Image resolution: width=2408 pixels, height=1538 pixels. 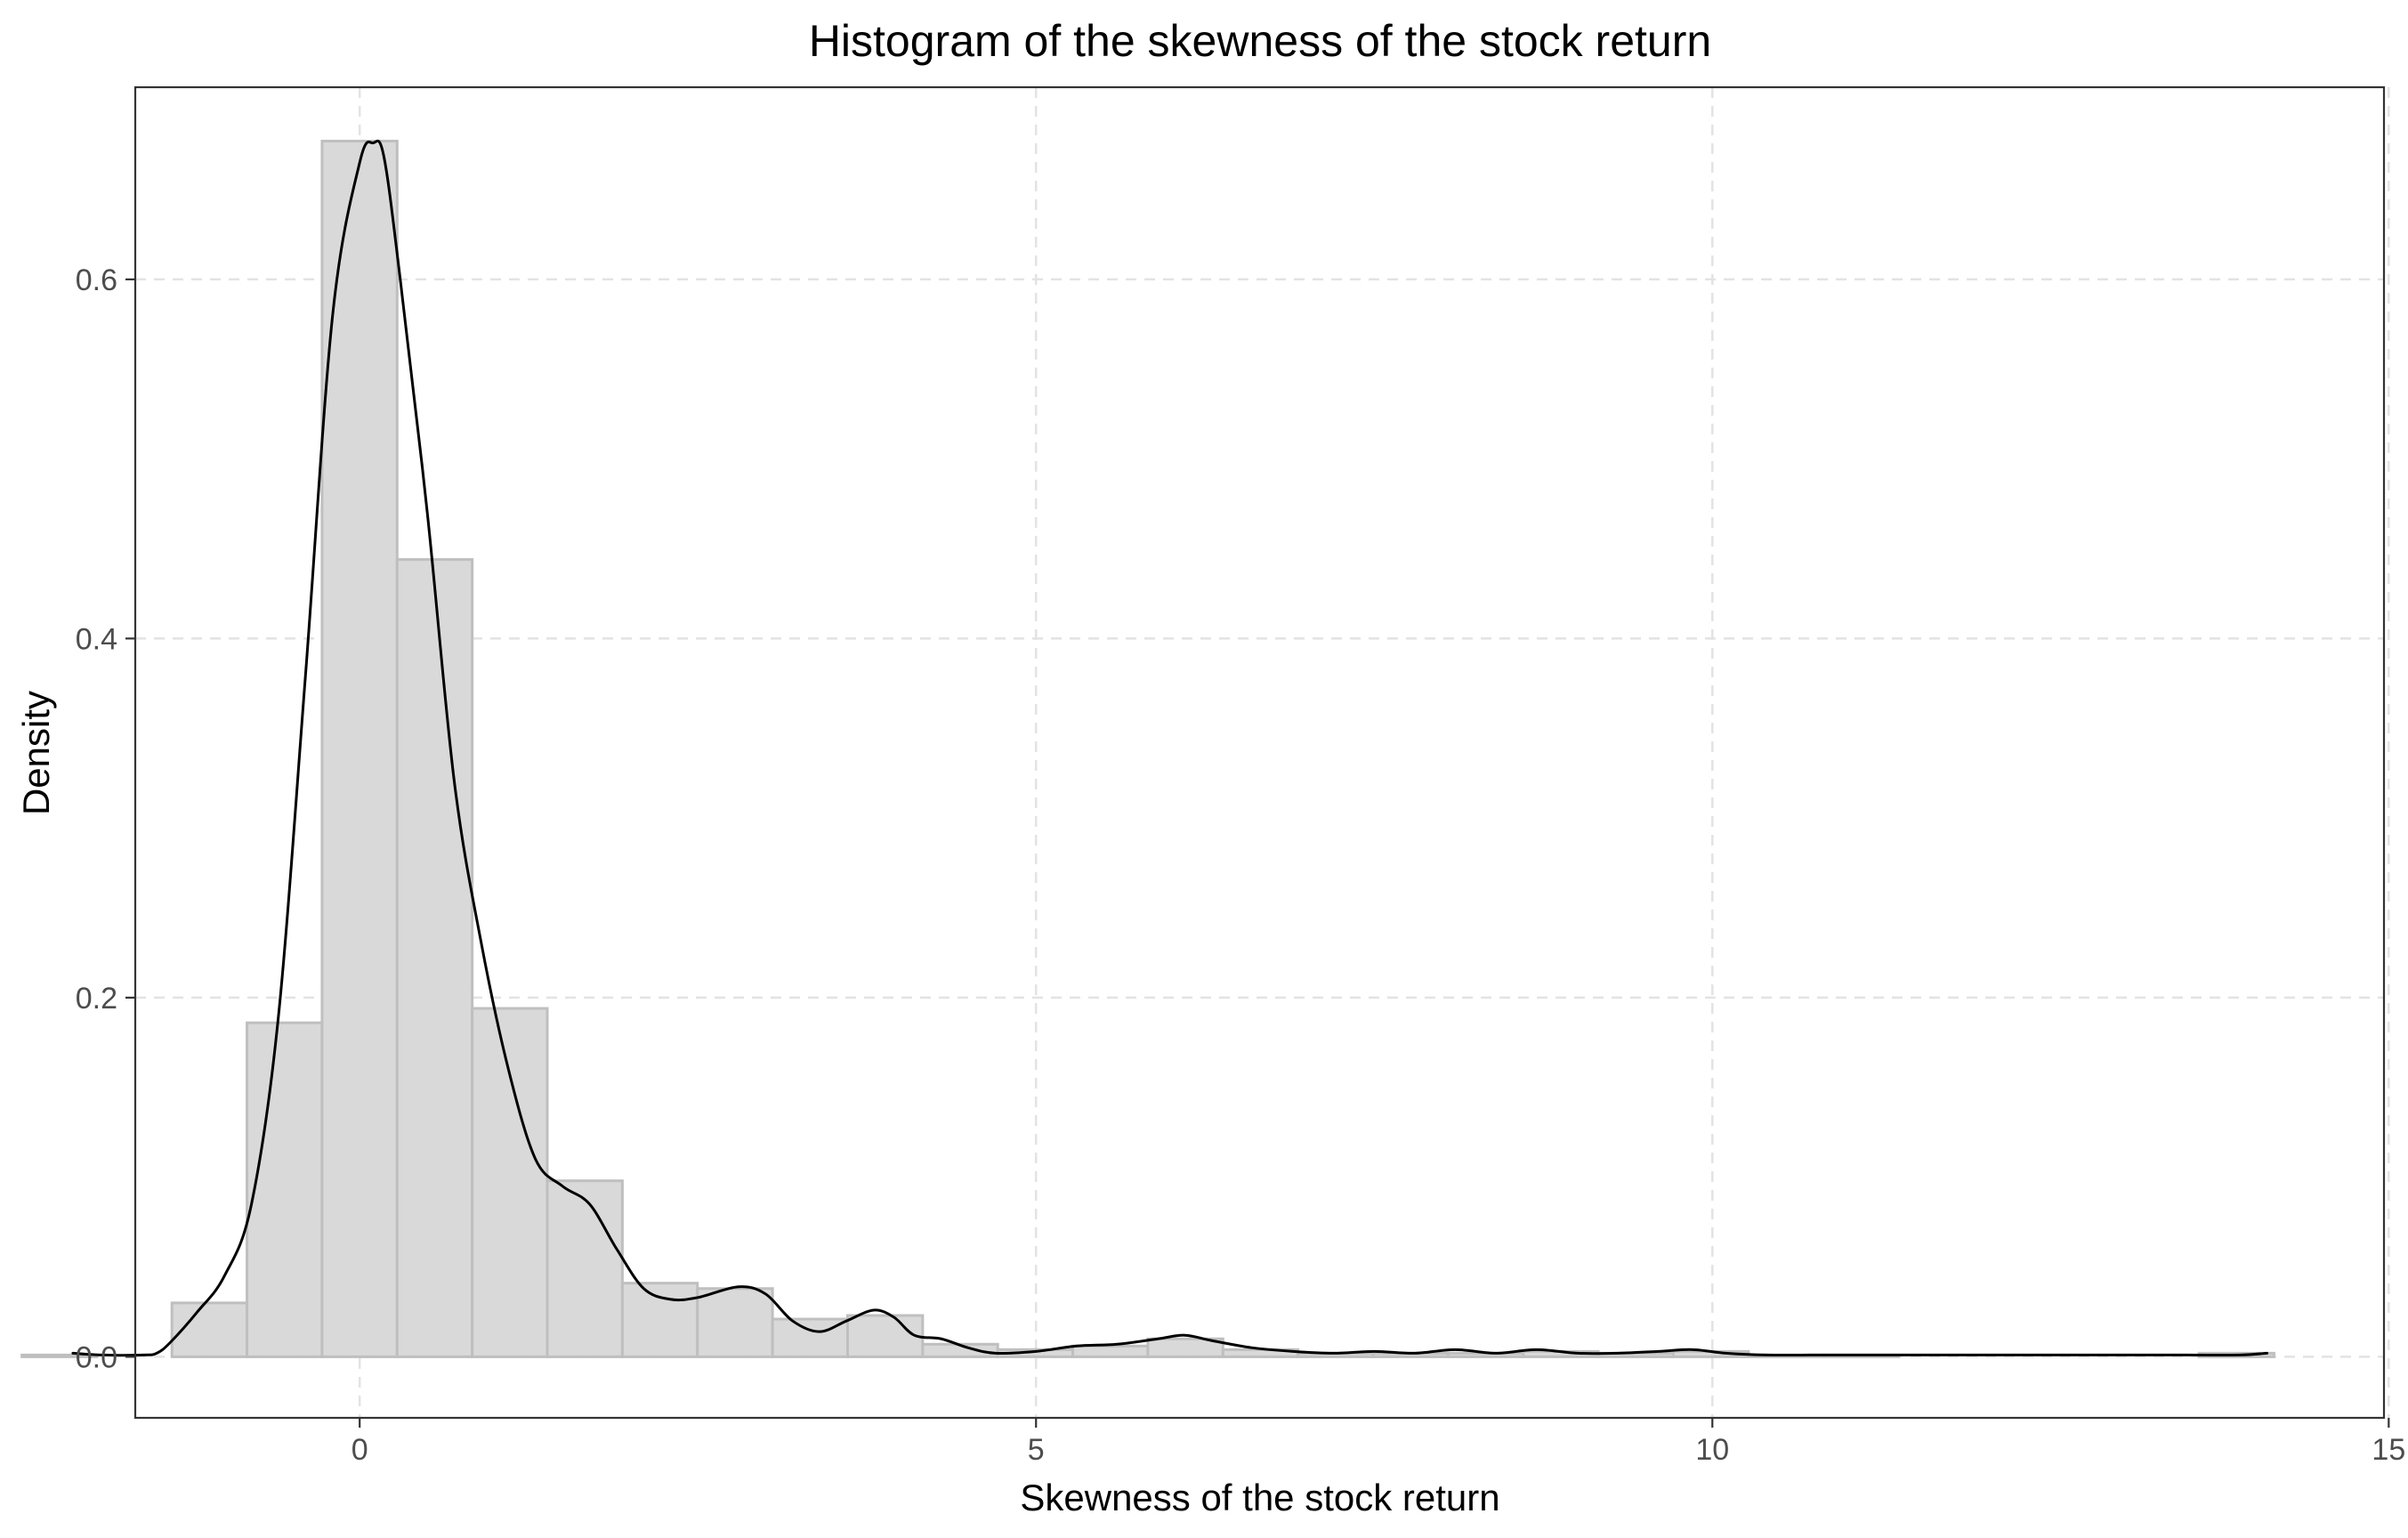 I want to click on y-tick-label: 0.2, so click(x=96, y=999).